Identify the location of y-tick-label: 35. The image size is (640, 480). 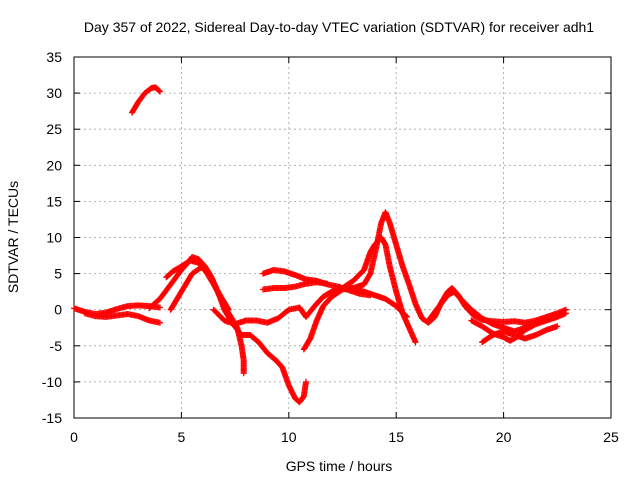
(54, 57).